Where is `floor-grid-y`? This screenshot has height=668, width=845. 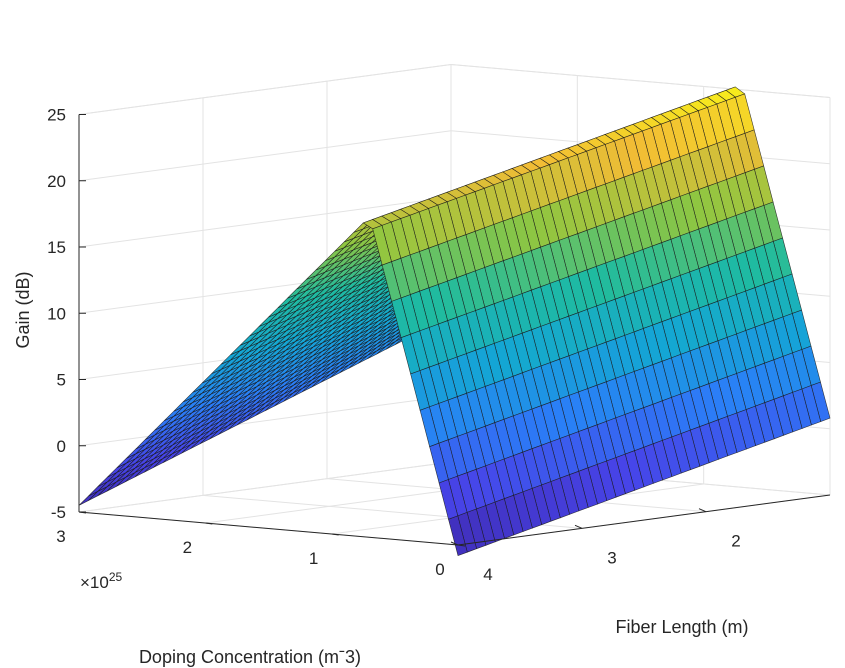
floor-grid-y is located at coordinates (265, 487).